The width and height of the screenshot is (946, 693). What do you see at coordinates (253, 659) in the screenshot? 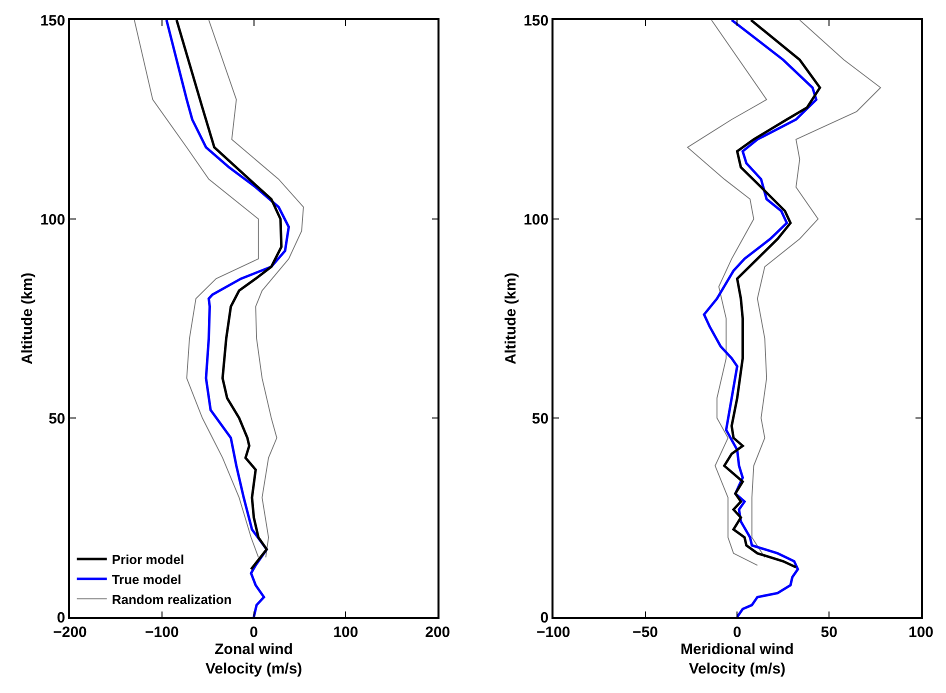
I see `x-axis-title: Zonal wind Velocity (m/s)` at bounding box center [253, 659].